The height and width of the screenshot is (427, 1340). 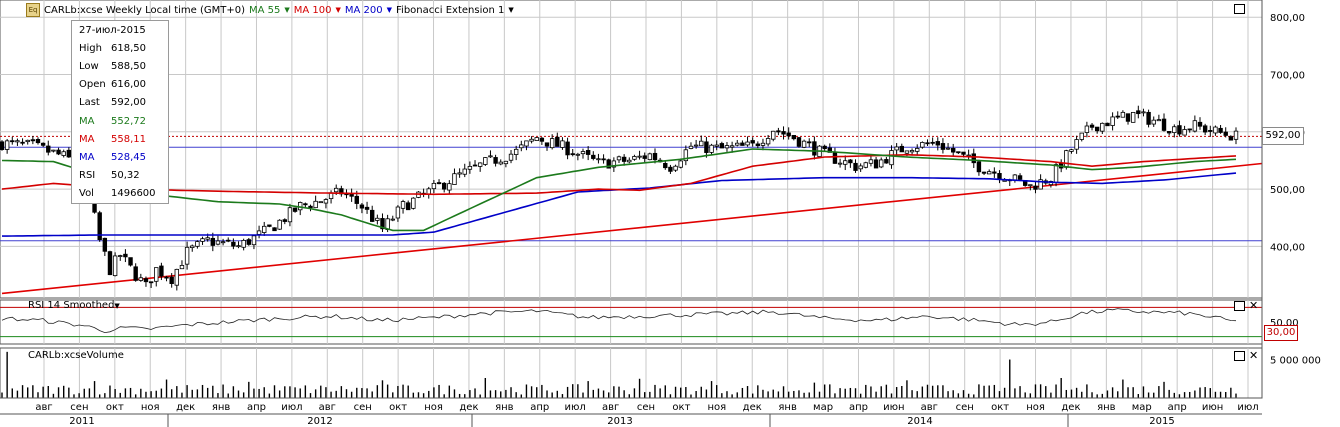 What do you see at coordinates (1239, 306) in the screenshot?
I see `maximize-rsi-panel-icon` at bounding box center [1239, 306].